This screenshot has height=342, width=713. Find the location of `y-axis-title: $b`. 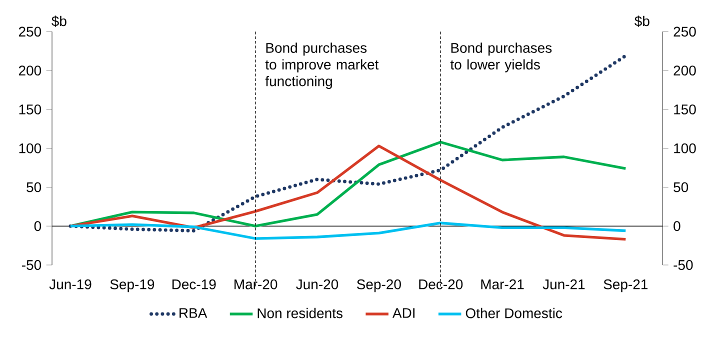

y-axis-title: $b is located at coordinates (59, 21).